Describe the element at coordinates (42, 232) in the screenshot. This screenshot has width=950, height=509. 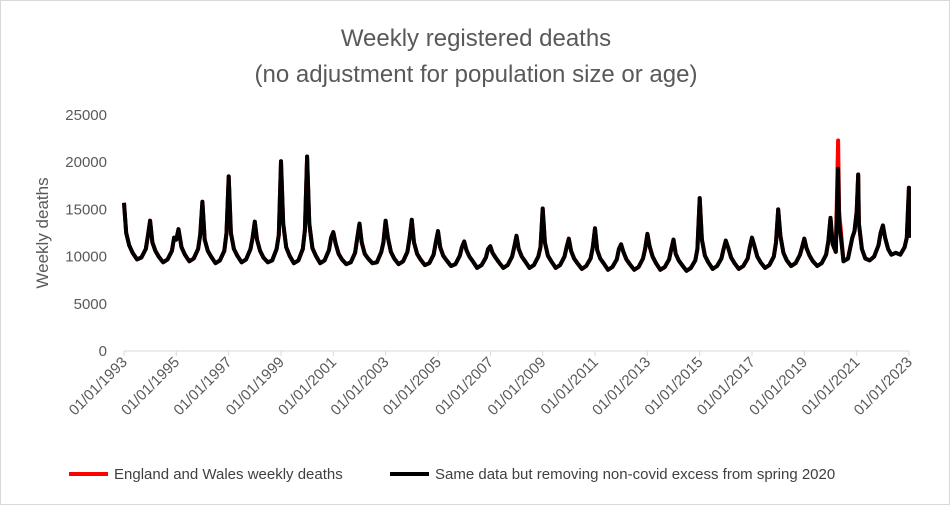
I see `y-axis-label: Weekly deaths` at that location.